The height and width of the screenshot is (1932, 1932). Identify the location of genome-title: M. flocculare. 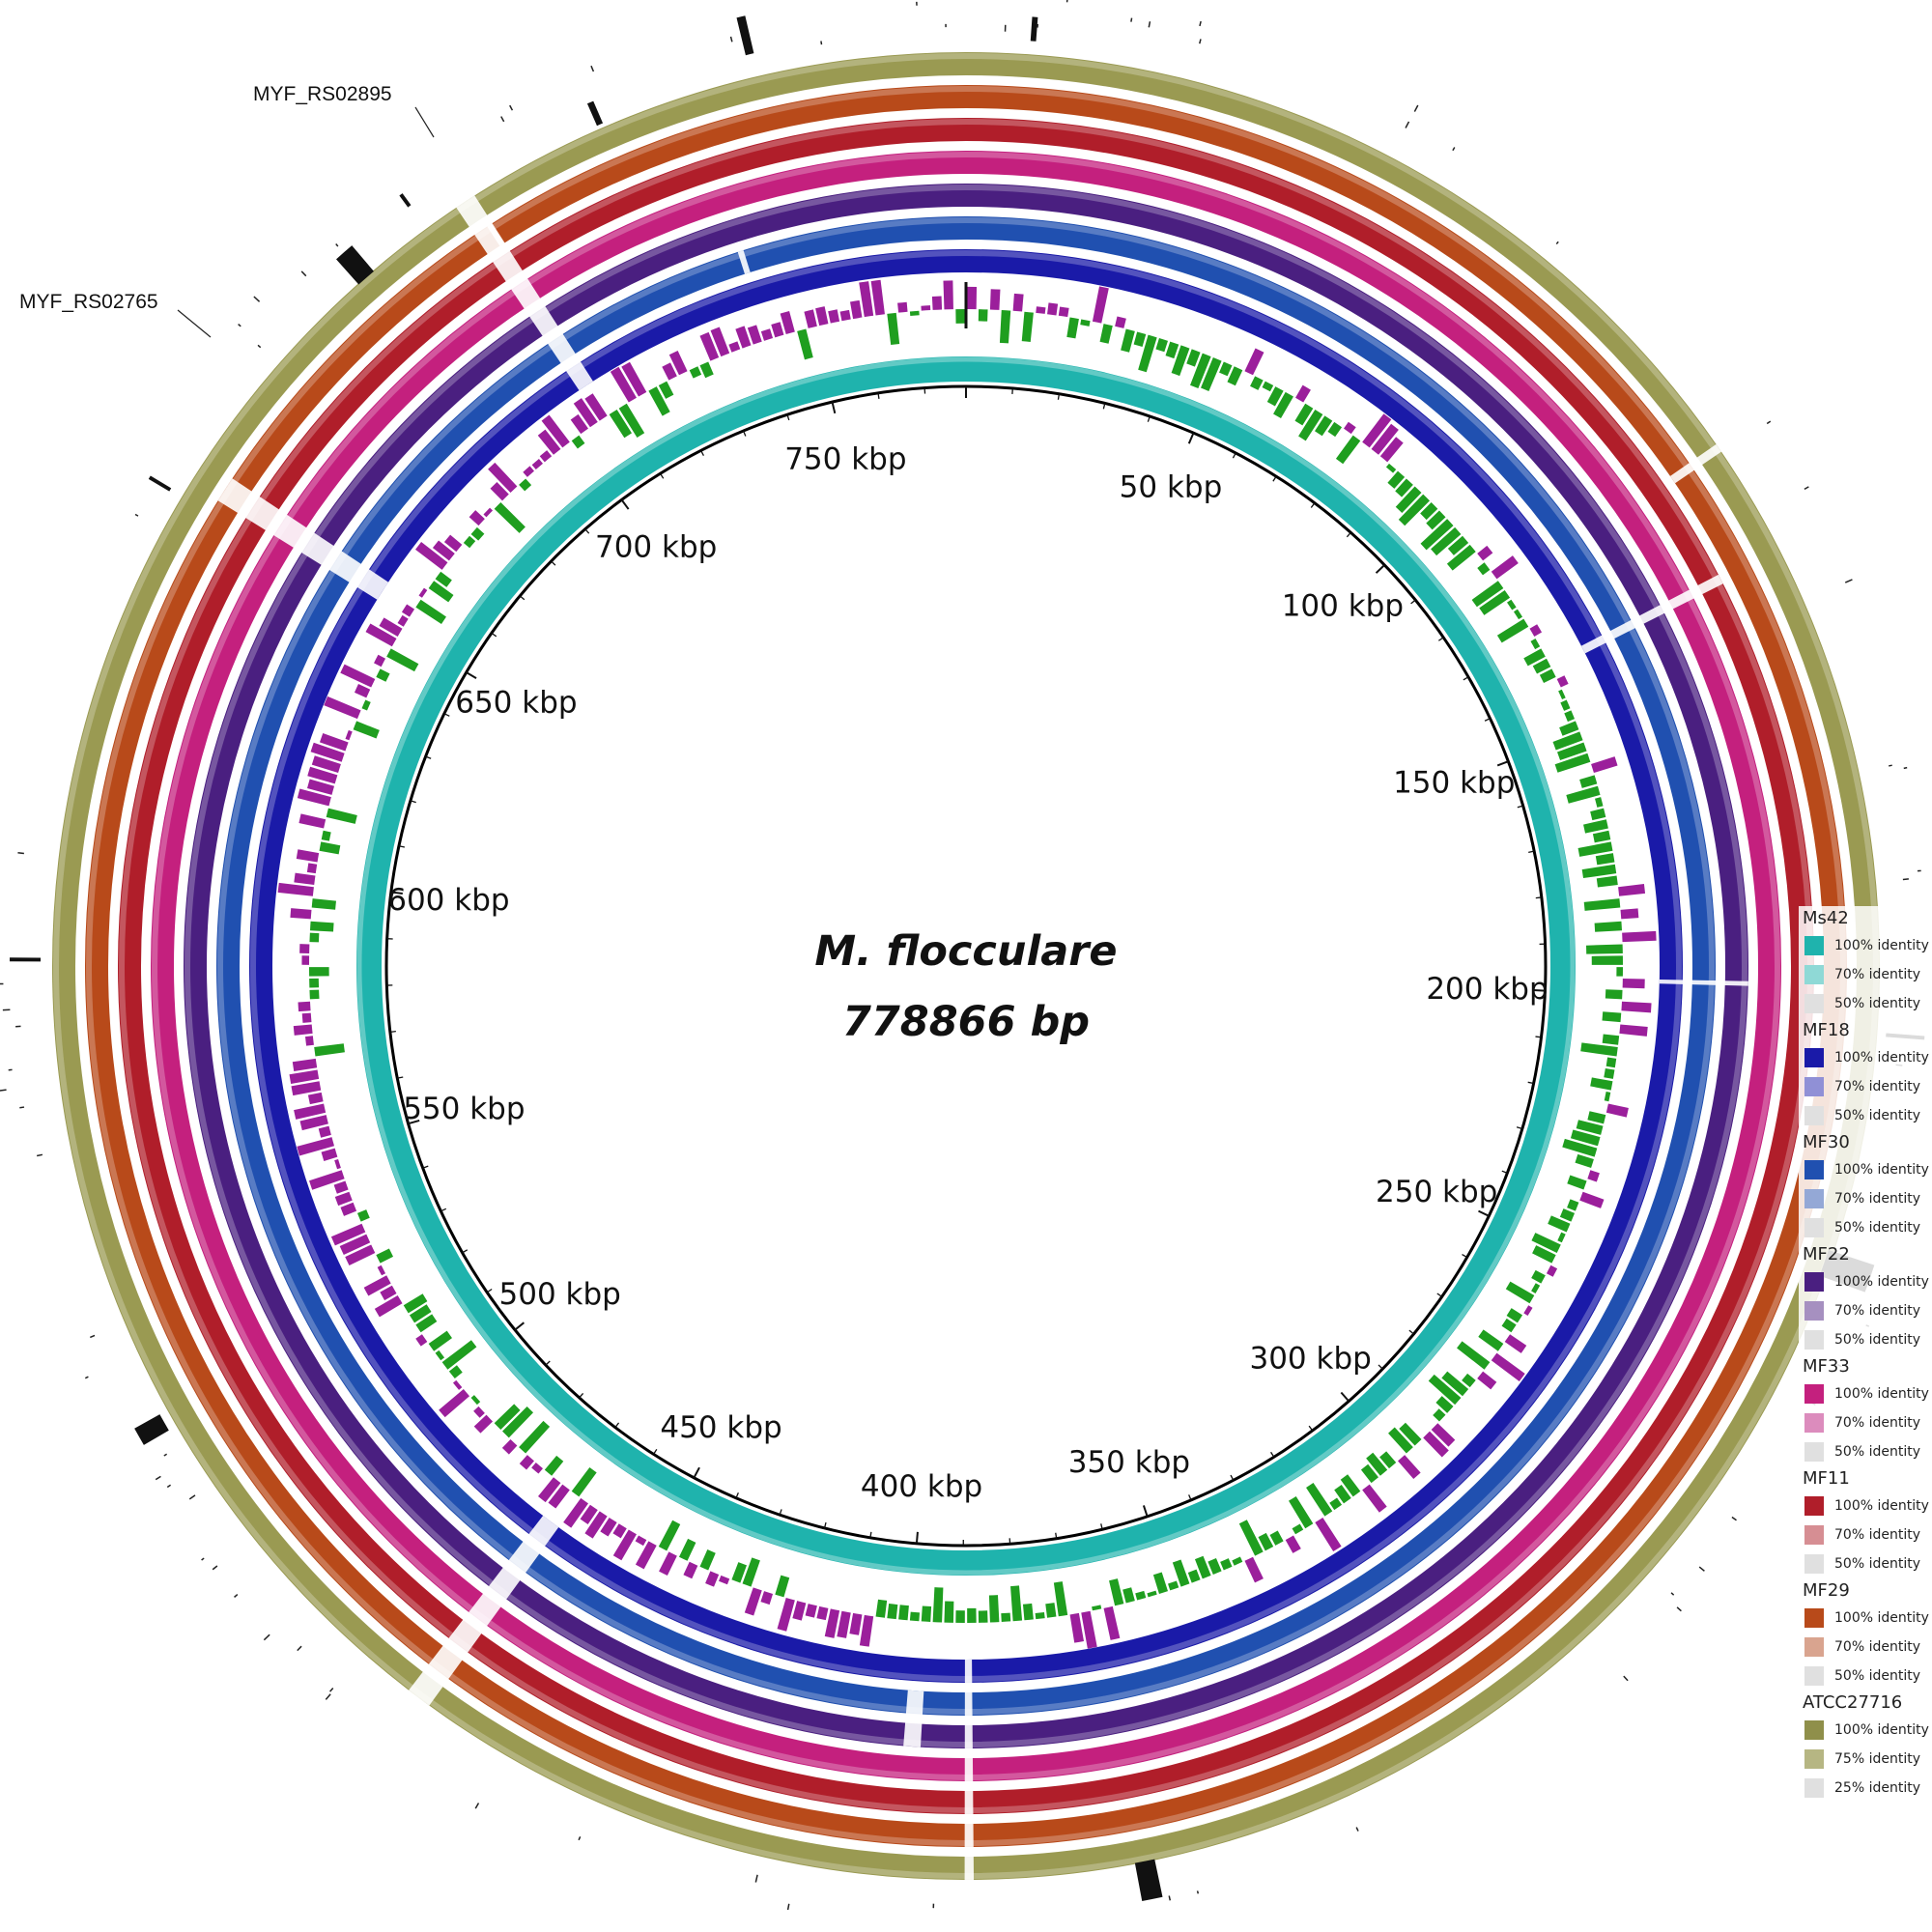
(965, 951).